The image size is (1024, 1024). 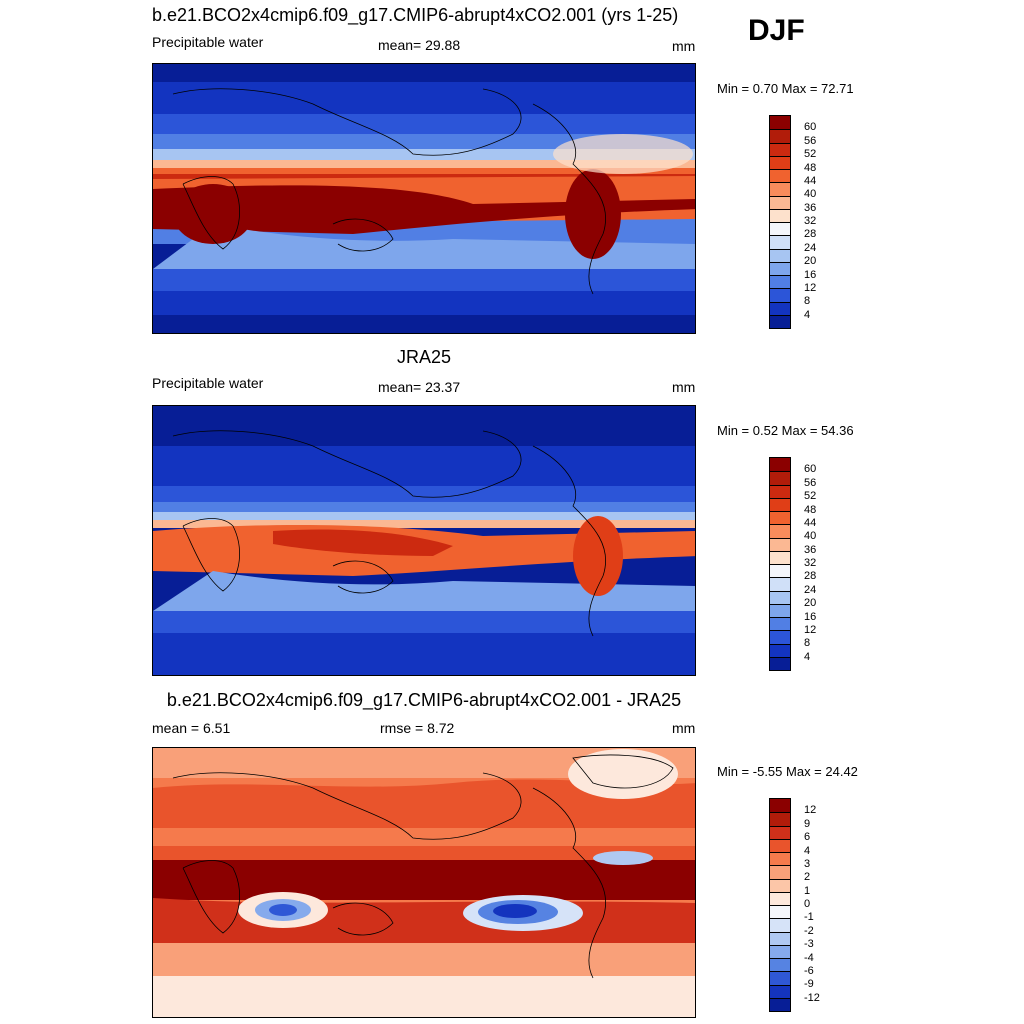 What do you see at coordinates (810, 589) in the screenshot?
I see `colorbar-tick-label: 24` at bounding box center [810, 589].